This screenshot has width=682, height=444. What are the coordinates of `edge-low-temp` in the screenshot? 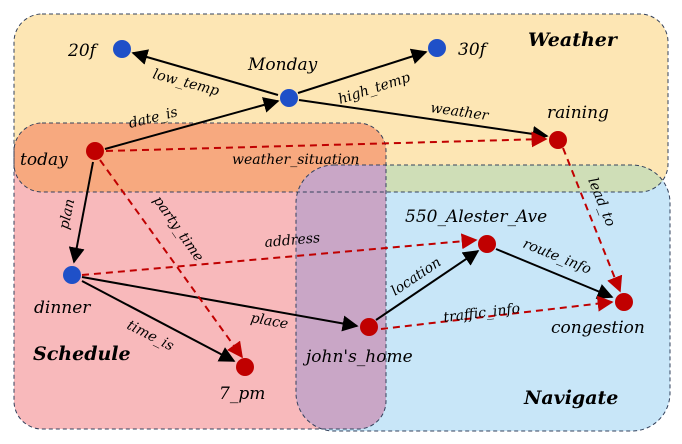 It's located at (205, 72).